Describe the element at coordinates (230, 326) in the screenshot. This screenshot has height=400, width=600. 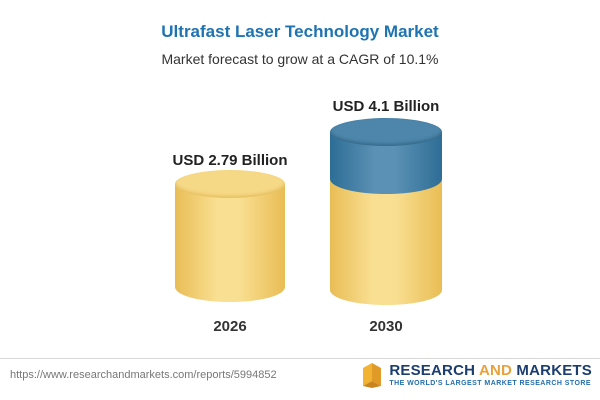
I see `x-axis-label-2026: 2026` at that location.